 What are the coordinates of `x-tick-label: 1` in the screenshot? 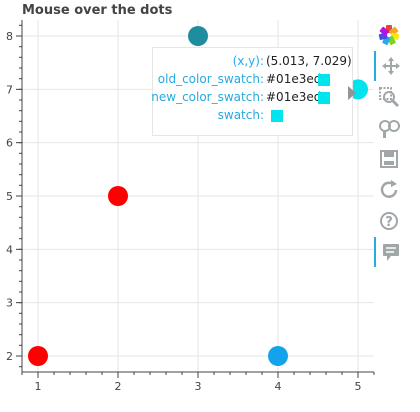 It's located at (38, 386).